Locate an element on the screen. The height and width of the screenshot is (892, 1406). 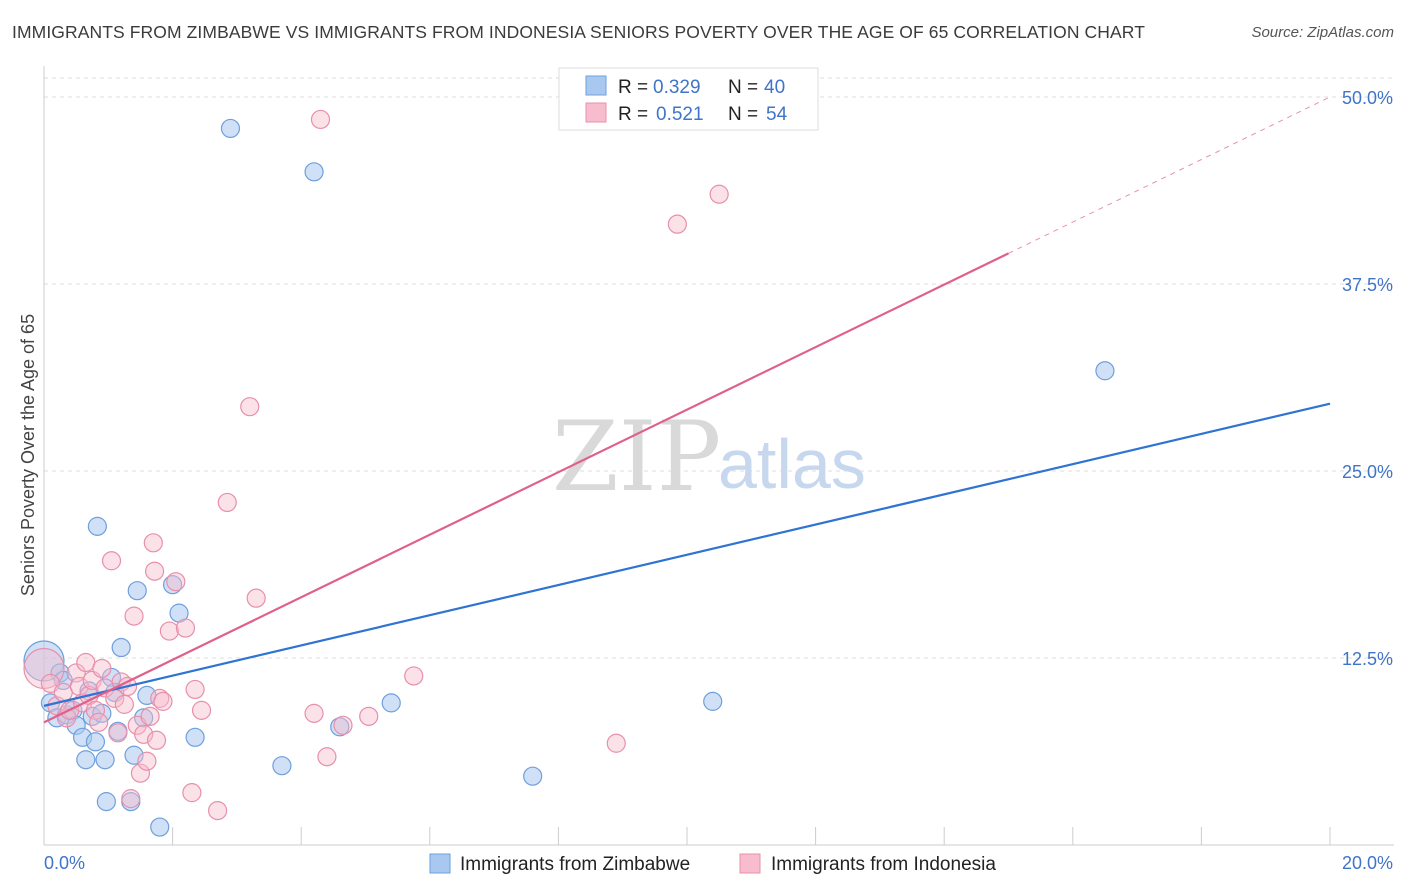
bottom-legend-swatch-zimbabwe is located at coordinates (440, 863).